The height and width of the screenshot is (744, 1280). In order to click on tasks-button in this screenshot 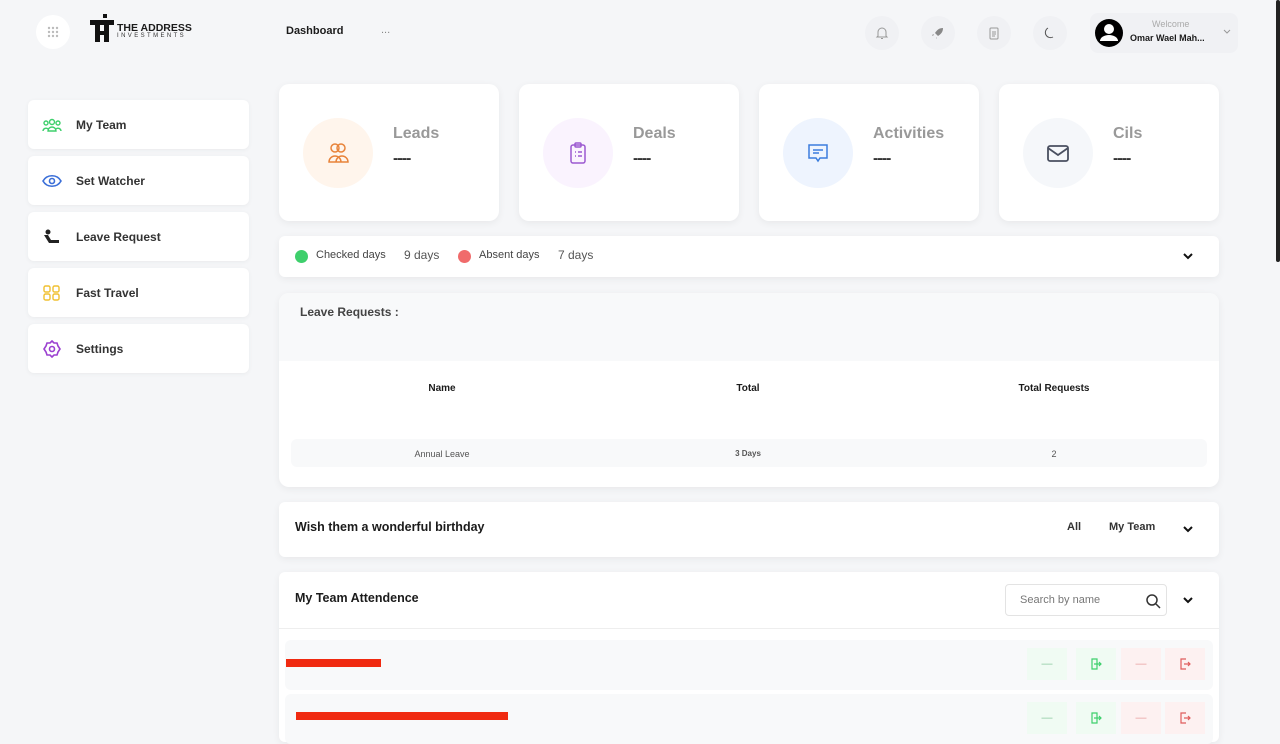, I will do `click(994, 33)`.